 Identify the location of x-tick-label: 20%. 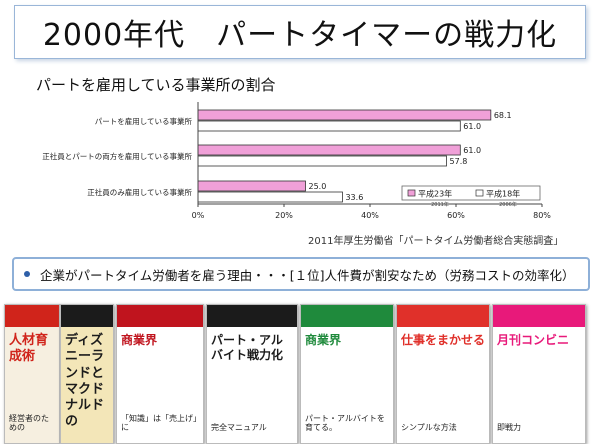
(284, 215).